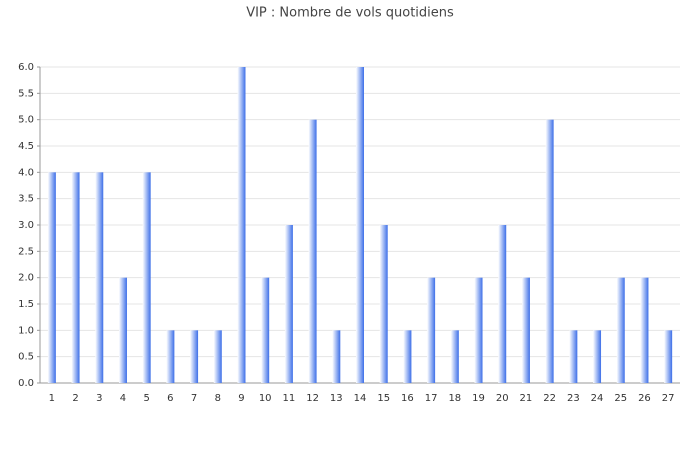 The height and width of the screenshot is (460, 700). What do you see at coordinates (52, 398) in the screenshot?
I see `x-tick-label: 1` at bounding box center [52, 398].